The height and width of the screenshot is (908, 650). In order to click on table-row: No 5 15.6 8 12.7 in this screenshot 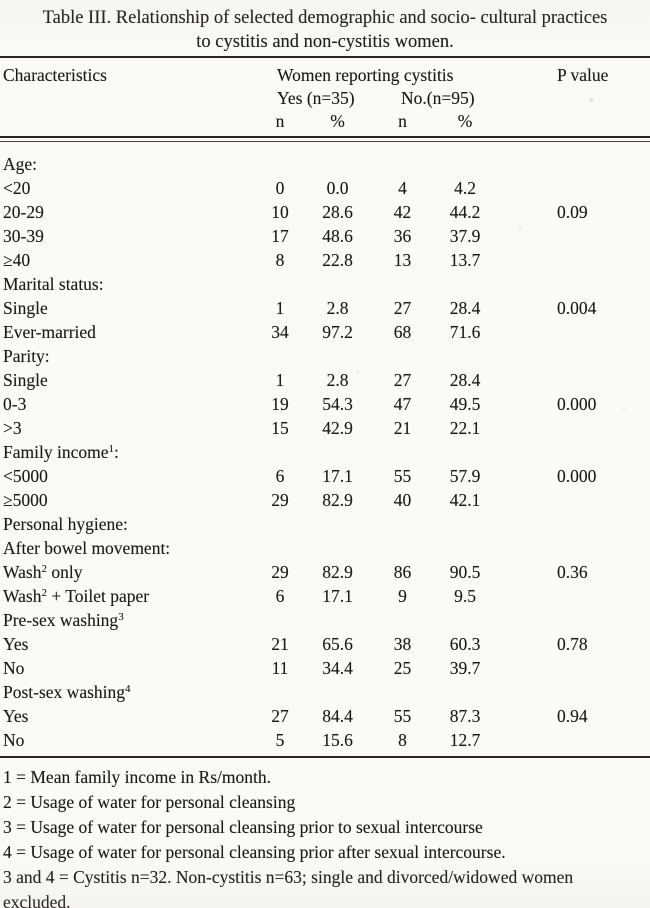, I will do `click(325, 740)`.